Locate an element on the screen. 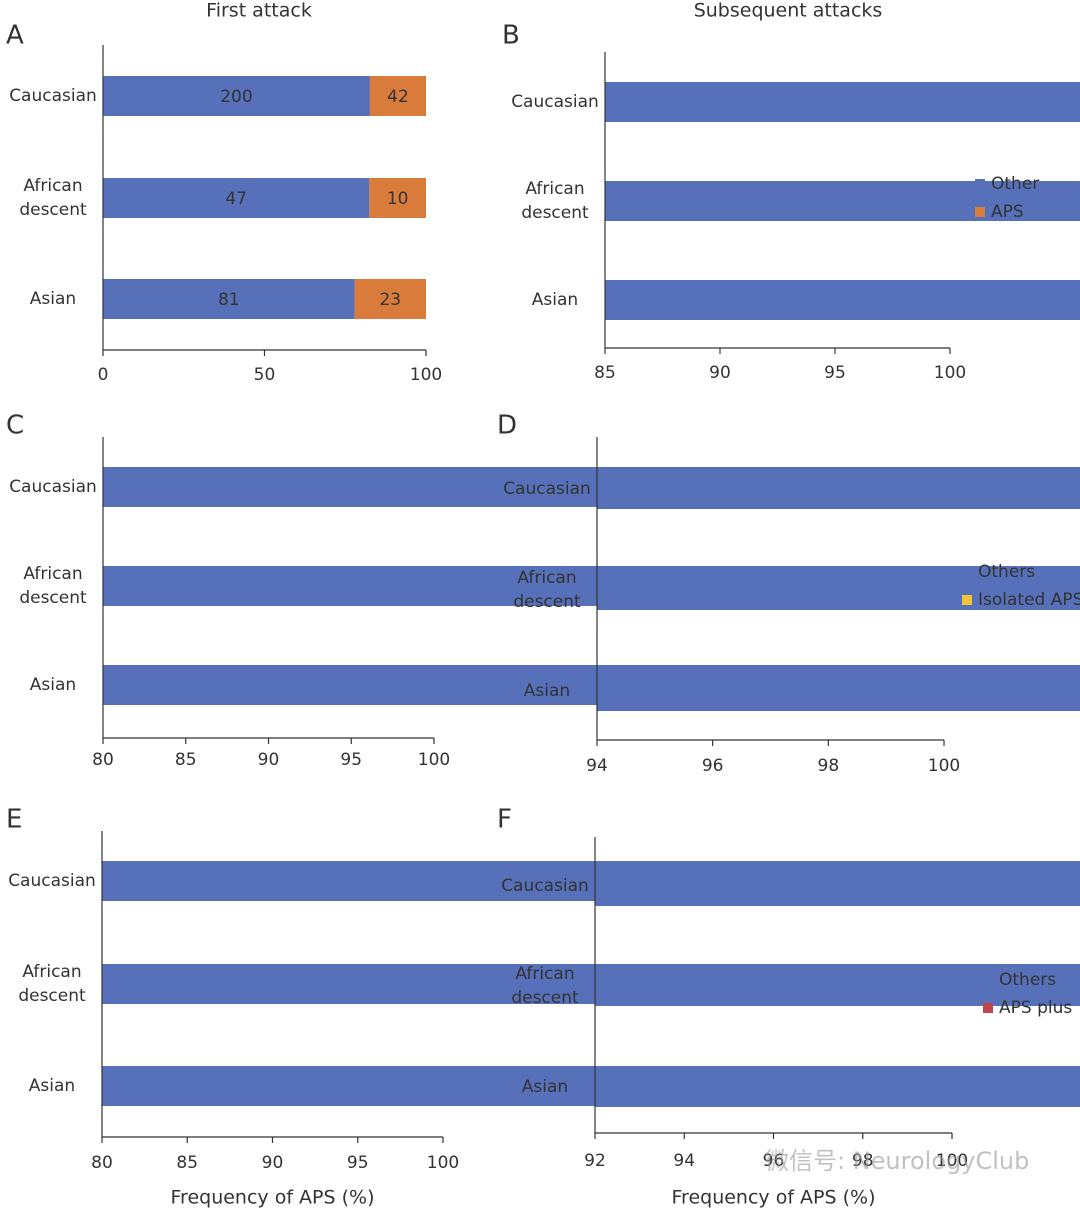 The height and width of the screenshot is (1212, 1080). x-tick-label: 50 is located at coordinates (265, 375).